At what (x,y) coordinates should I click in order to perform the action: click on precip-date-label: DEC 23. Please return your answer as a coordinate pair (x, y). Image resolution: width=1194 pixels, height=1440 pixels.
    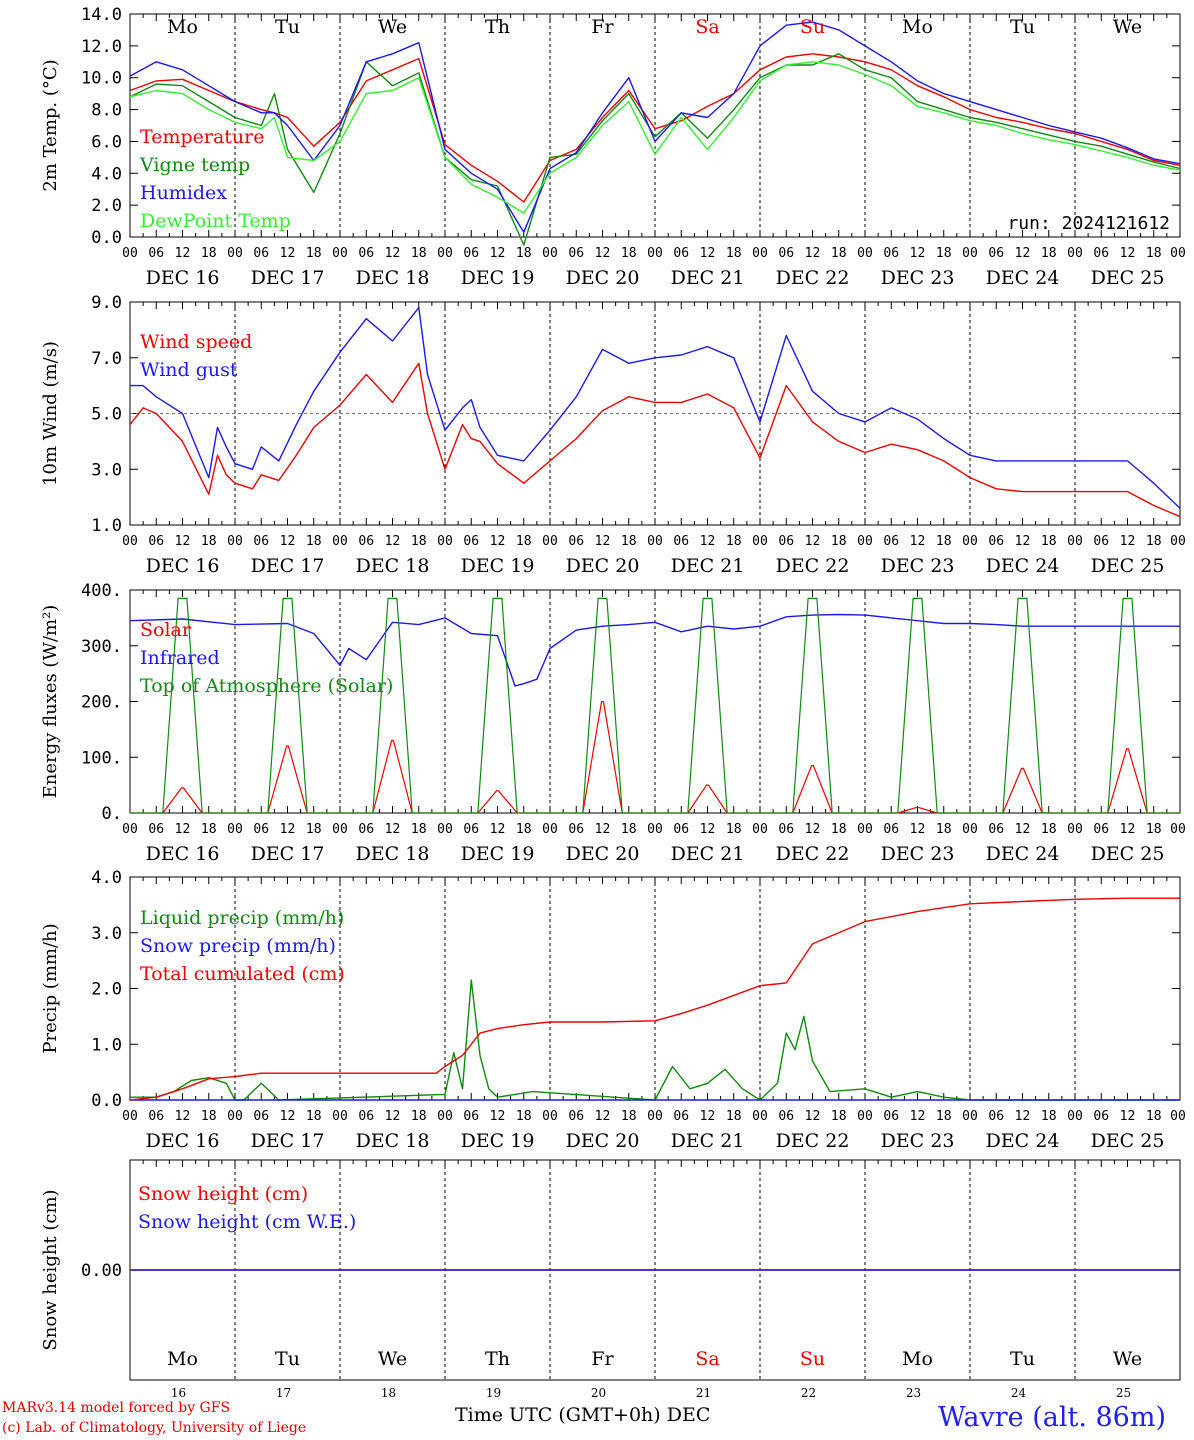
    Looking at the image, I should click on (918, 1141).